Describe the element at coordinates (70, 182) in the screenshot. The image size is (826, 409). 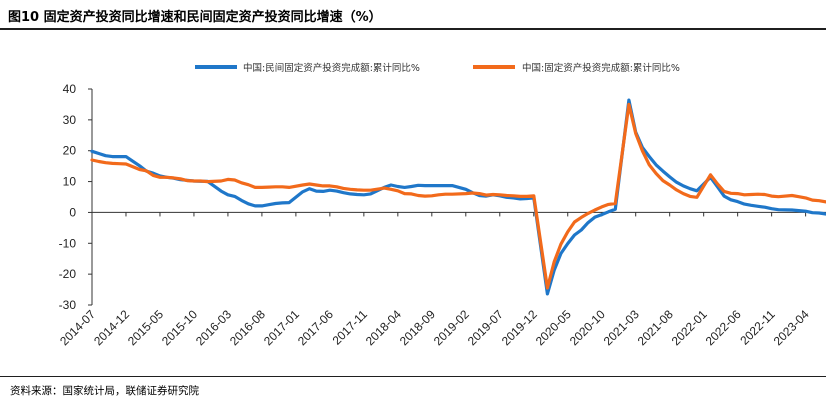
I see `y-tick-label: 10` at that location.